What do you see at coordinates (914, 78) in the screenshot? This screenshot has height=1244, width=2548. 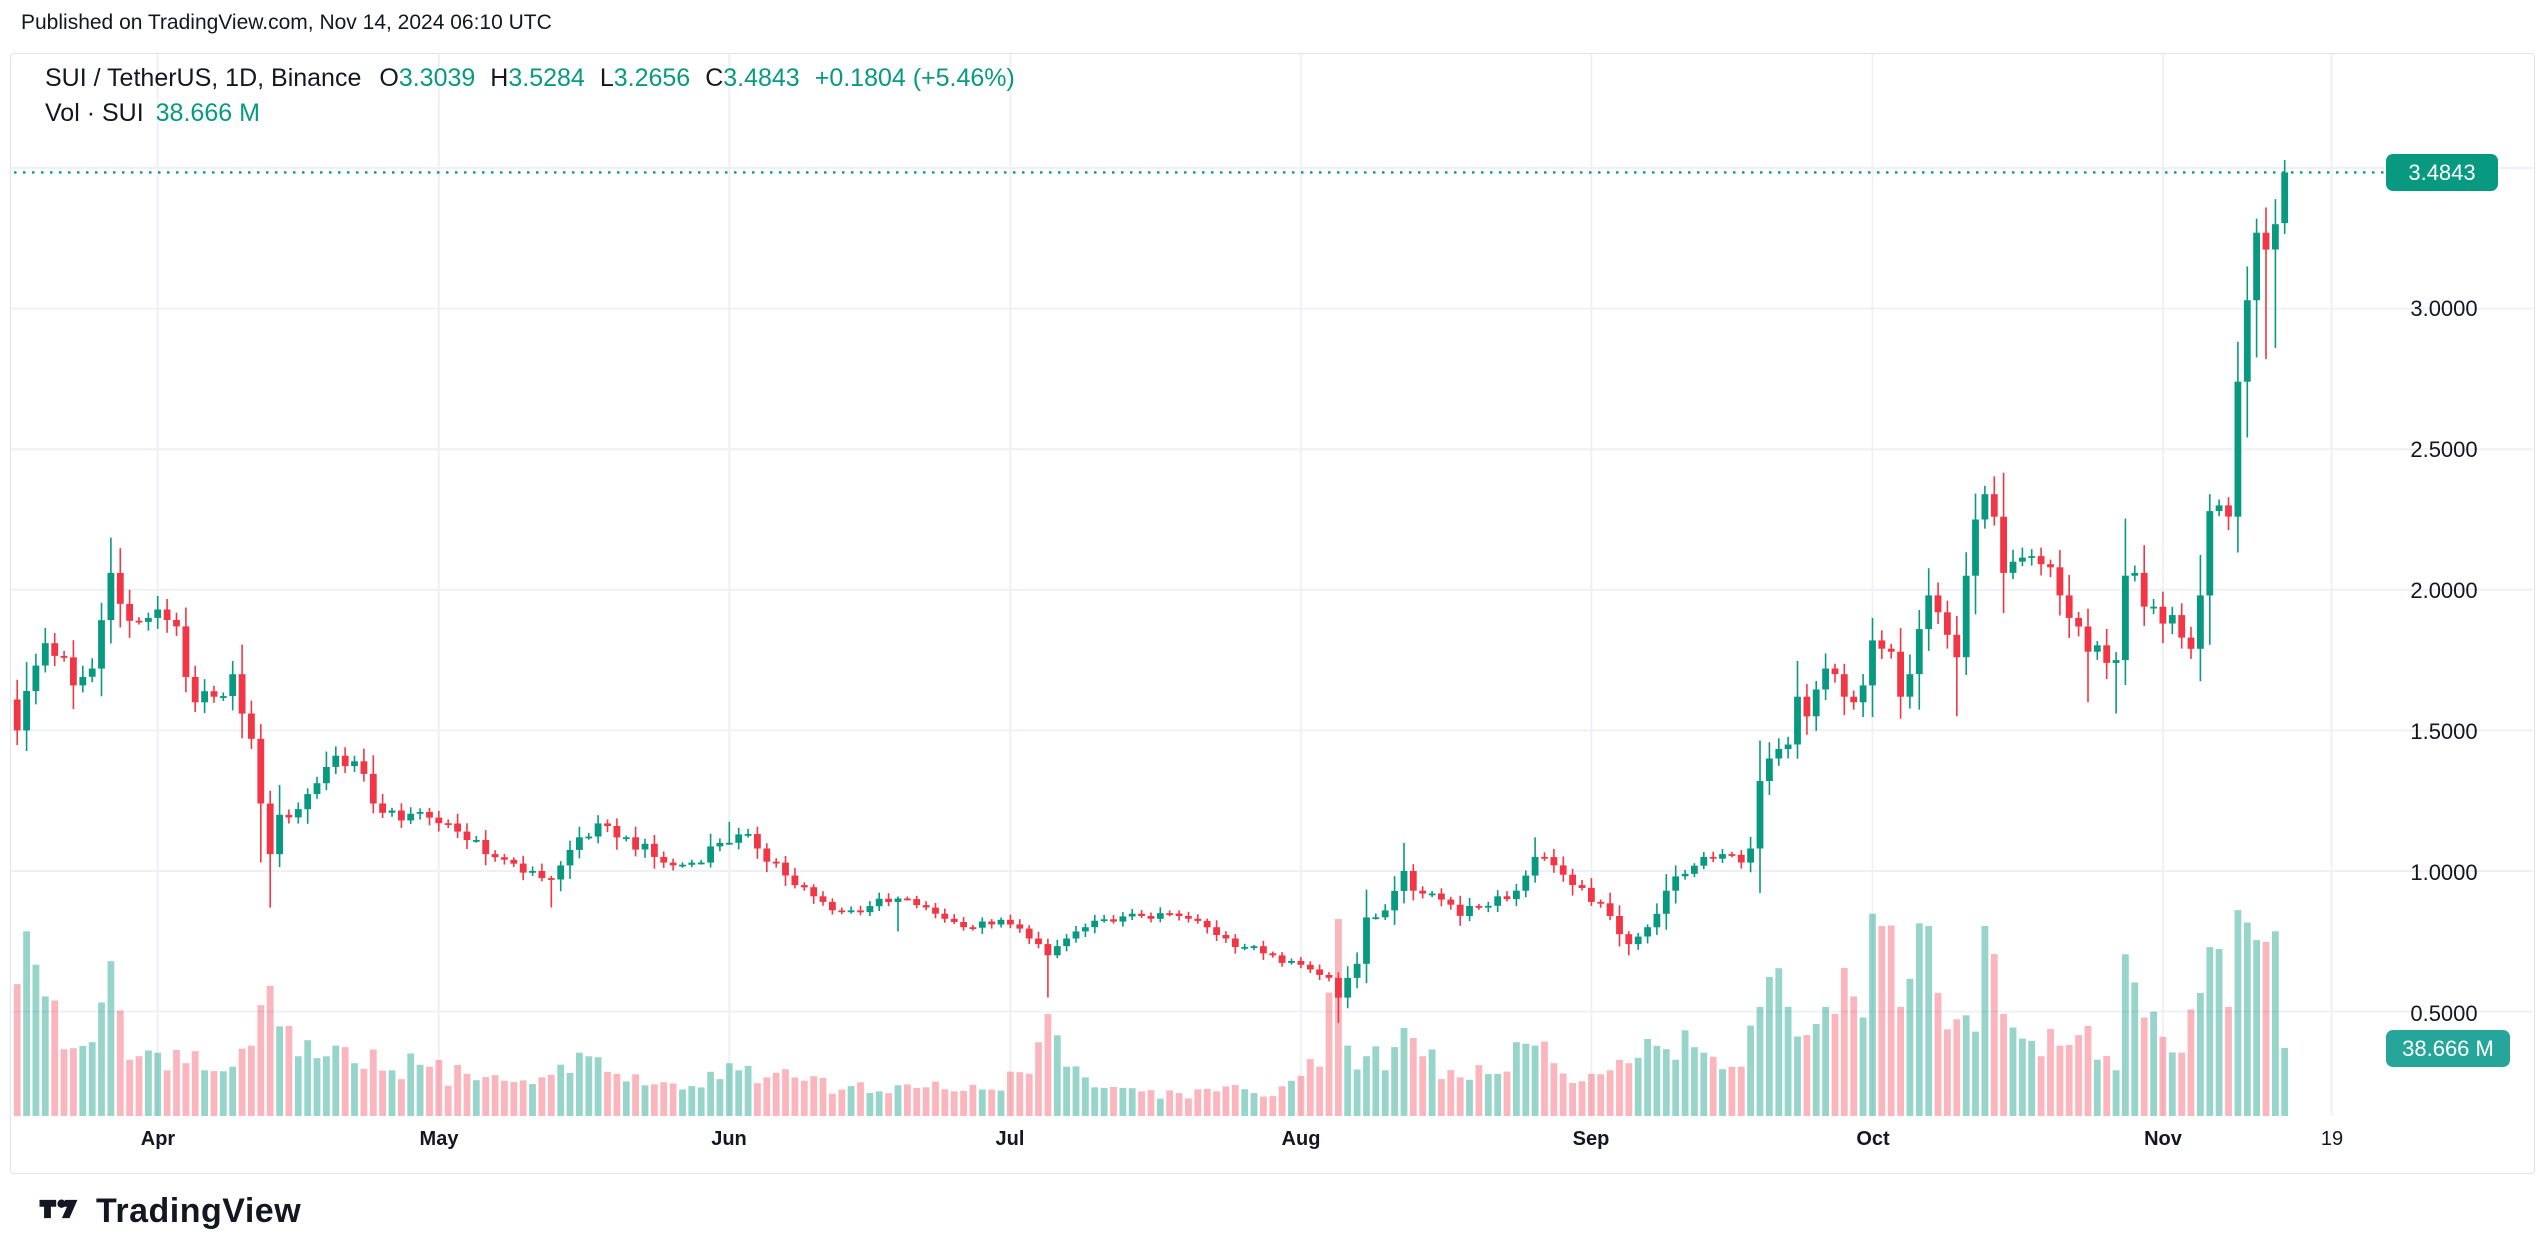 I see `change-value: +0.1804 (+5.46%)` at bounding box center [914, 78].